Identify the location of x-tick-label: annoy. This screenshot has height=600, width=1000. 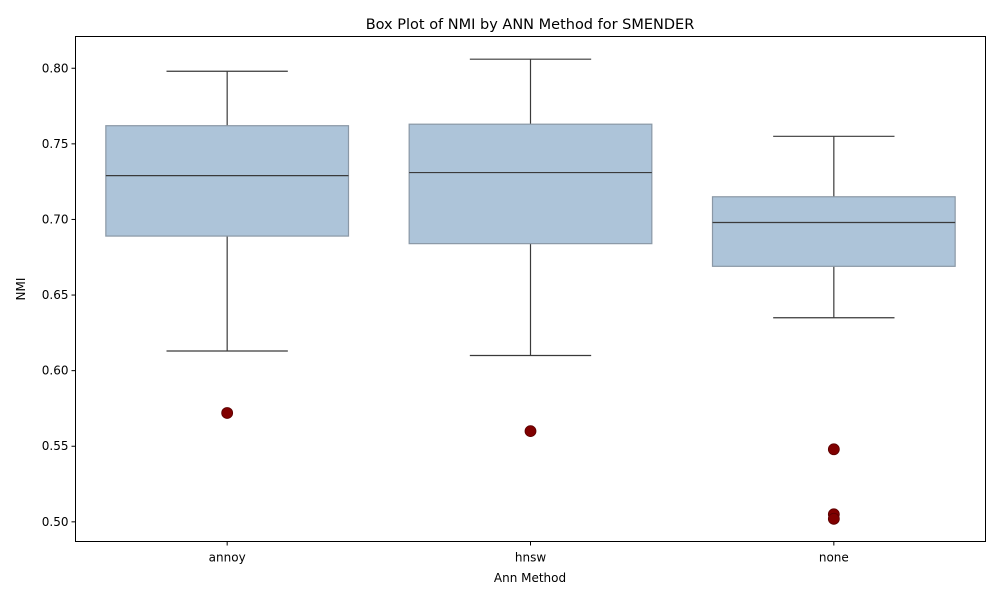
(227, 558).